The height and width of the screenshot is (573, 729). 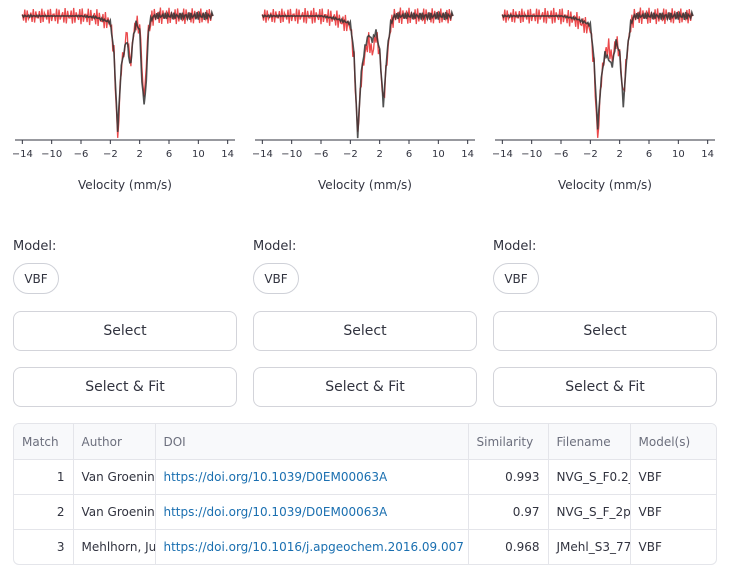 I want to click on mossbauer-chart-2: −14 −10 −6 −2 2 6 10 14 Velocity (mm/s), so click(x=365, y=100).